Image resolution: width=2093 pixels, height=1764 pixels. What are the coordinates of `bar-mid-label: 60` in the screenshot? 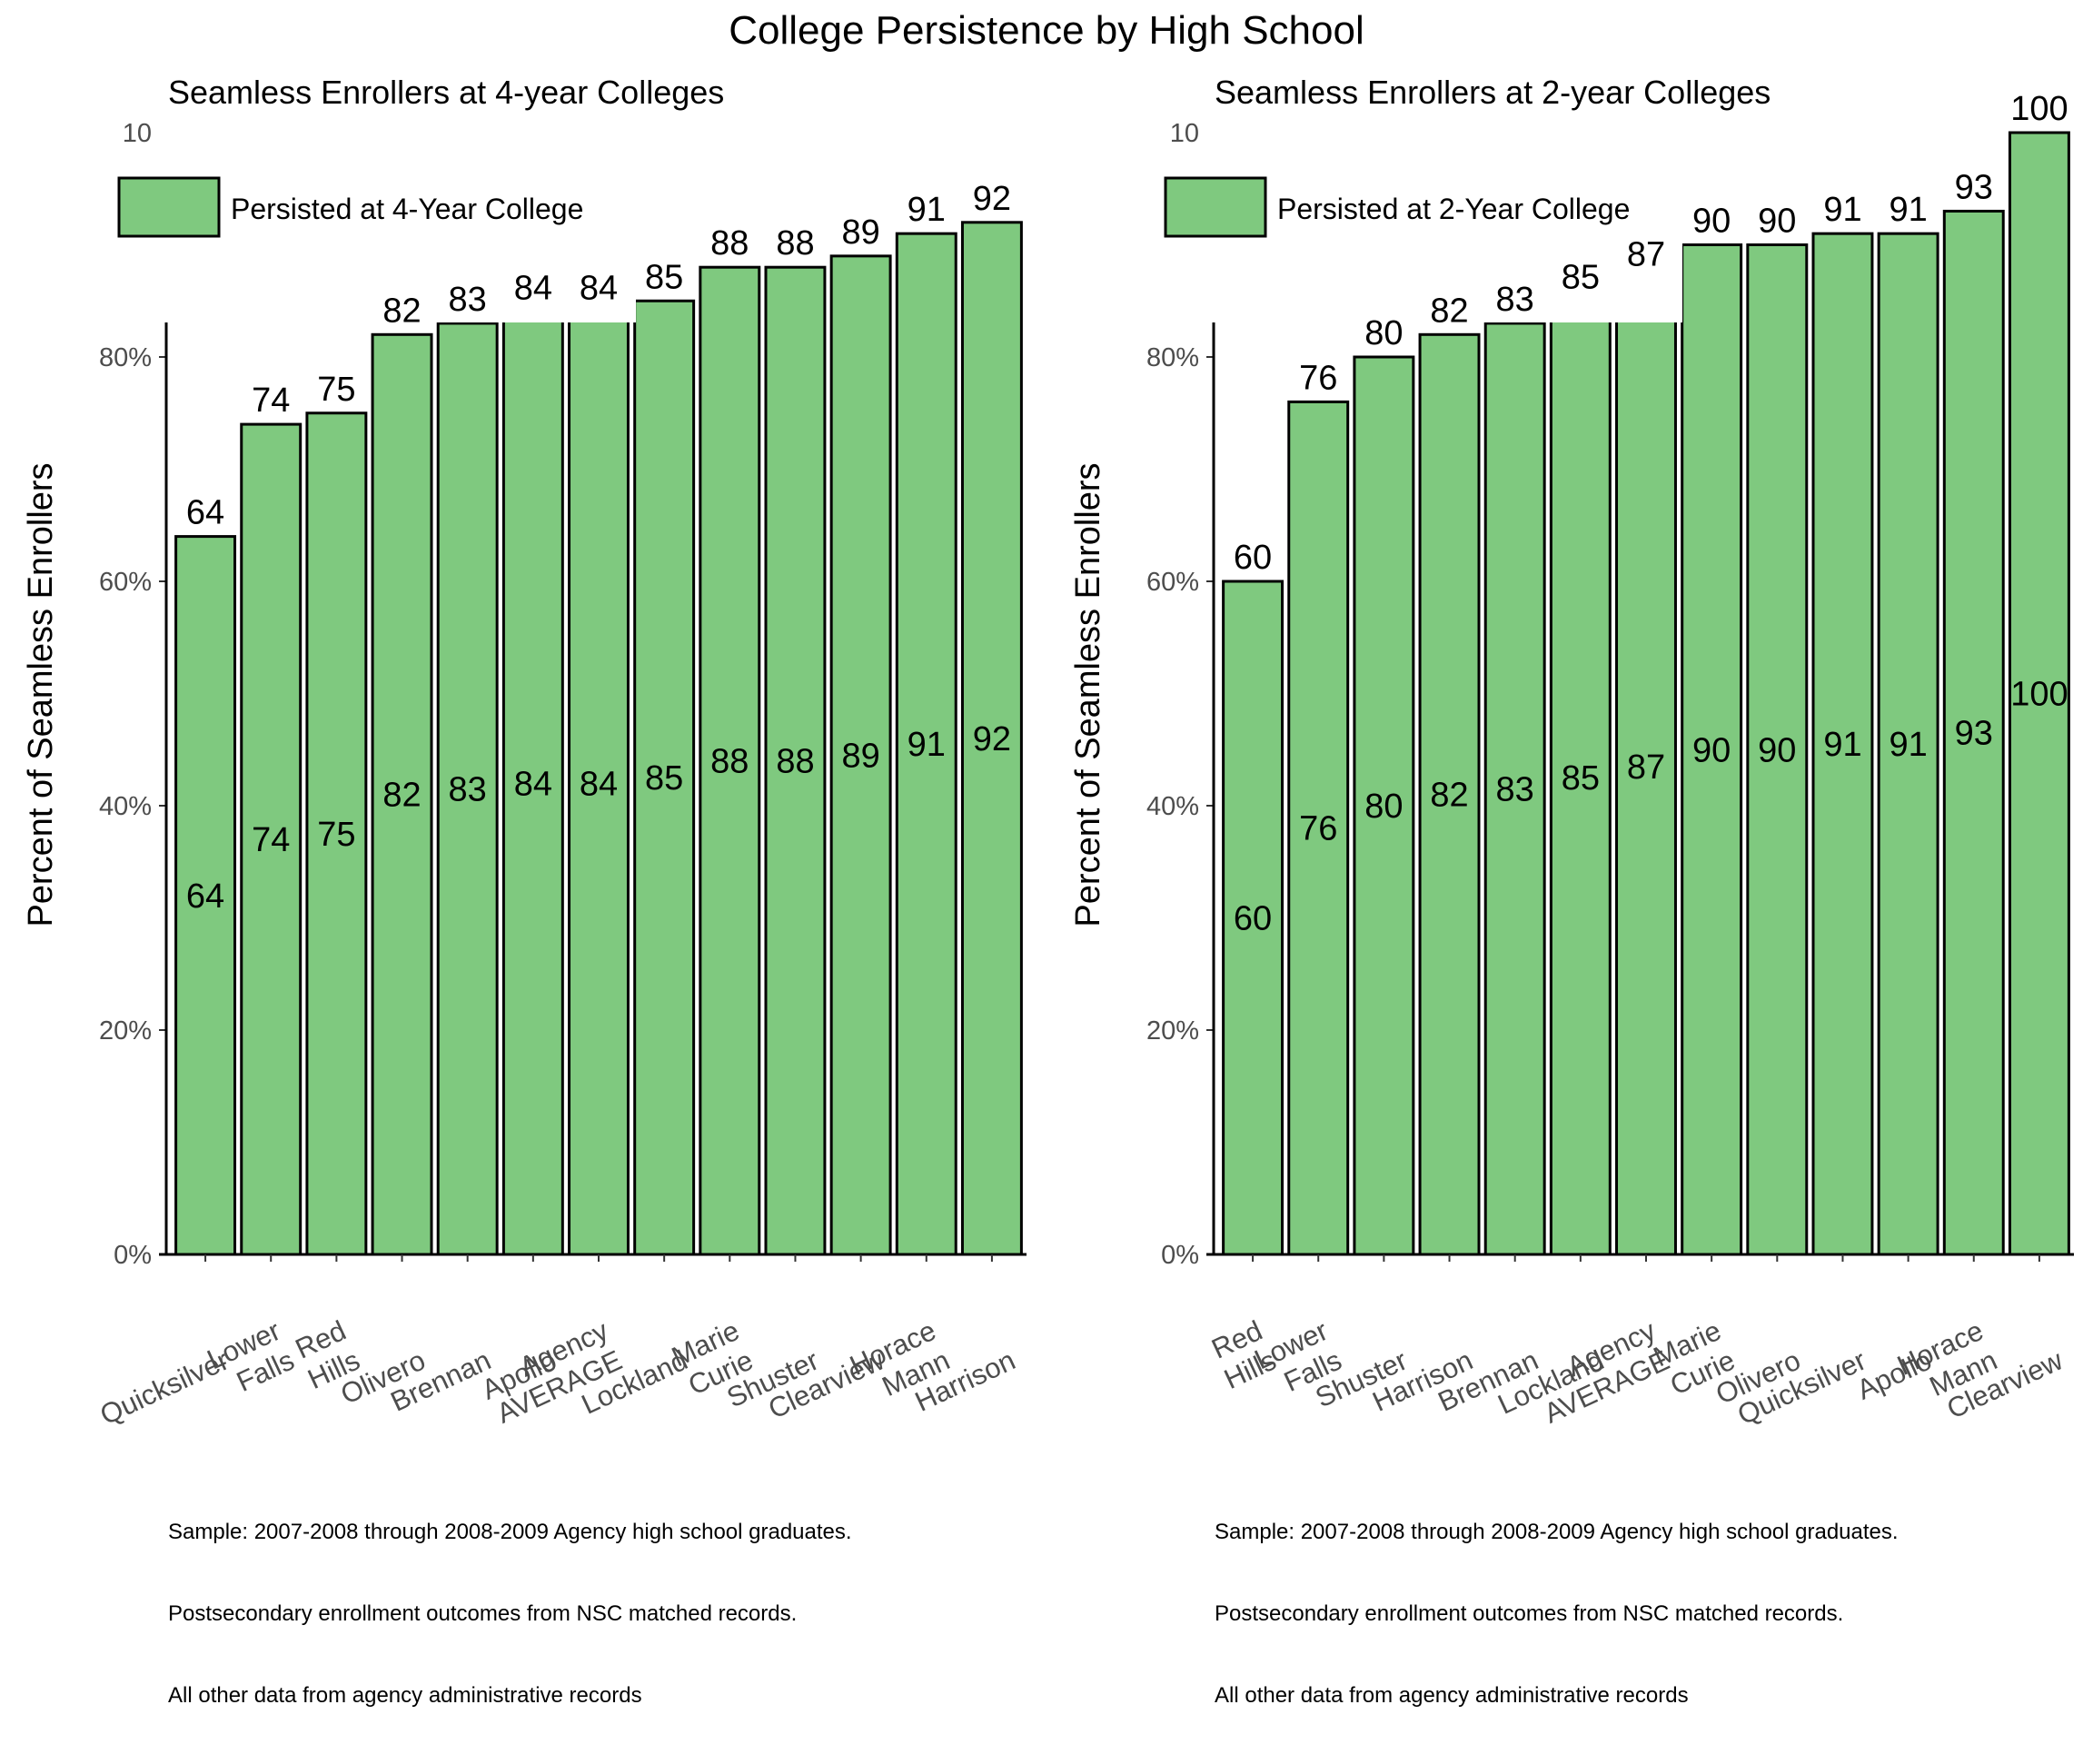 It's located at (1253, 919).